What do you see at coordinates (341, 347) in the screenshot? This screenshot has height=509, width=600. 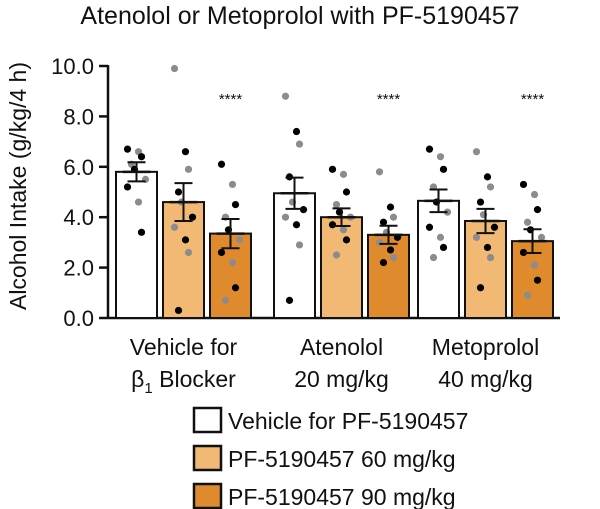 I see `x-group-label-line1: Atenolol` at bounding box center [341, 347].